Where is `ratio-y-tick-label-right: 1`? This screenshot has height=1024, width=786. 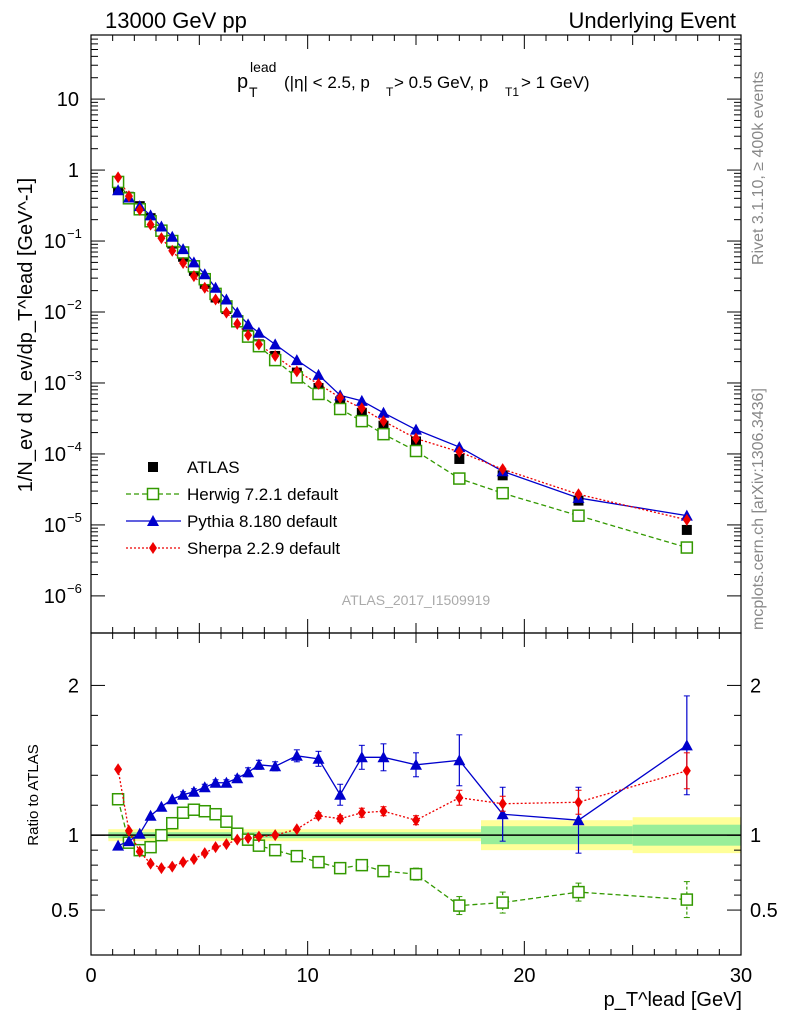
ratio-y-tick-label-right: 1 is located at coordinates (755, 836).